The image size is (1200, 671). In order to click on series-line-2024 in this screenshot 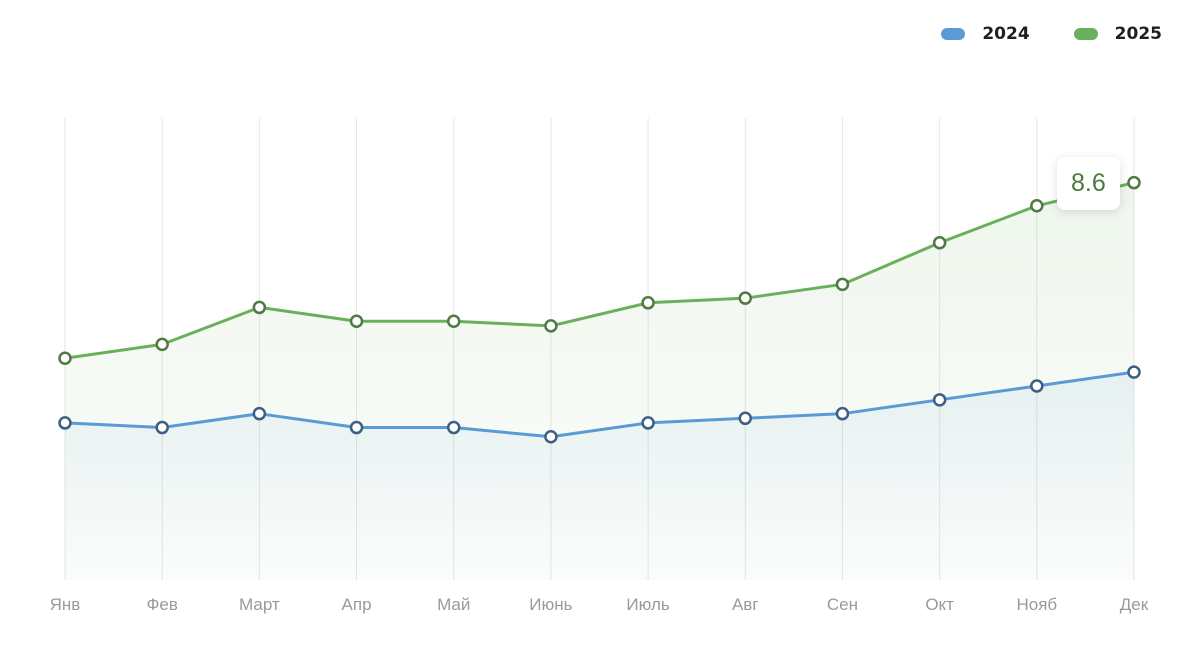, I will do `click(599, 404)`.